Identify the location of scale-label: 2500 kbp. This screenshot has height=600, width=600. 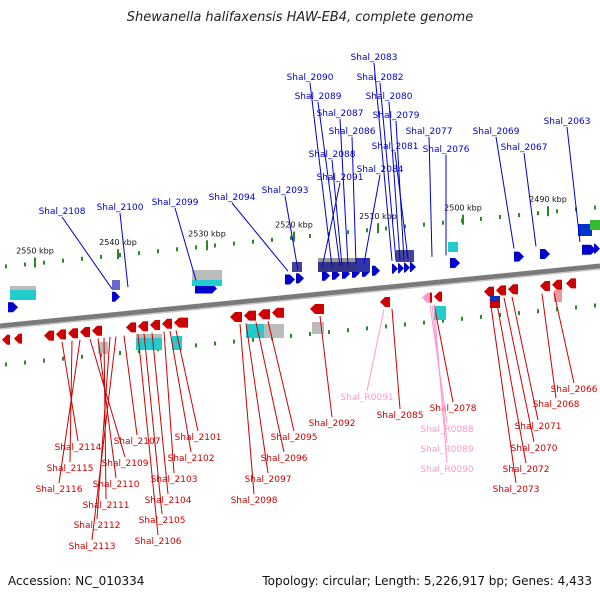
(463, 208).